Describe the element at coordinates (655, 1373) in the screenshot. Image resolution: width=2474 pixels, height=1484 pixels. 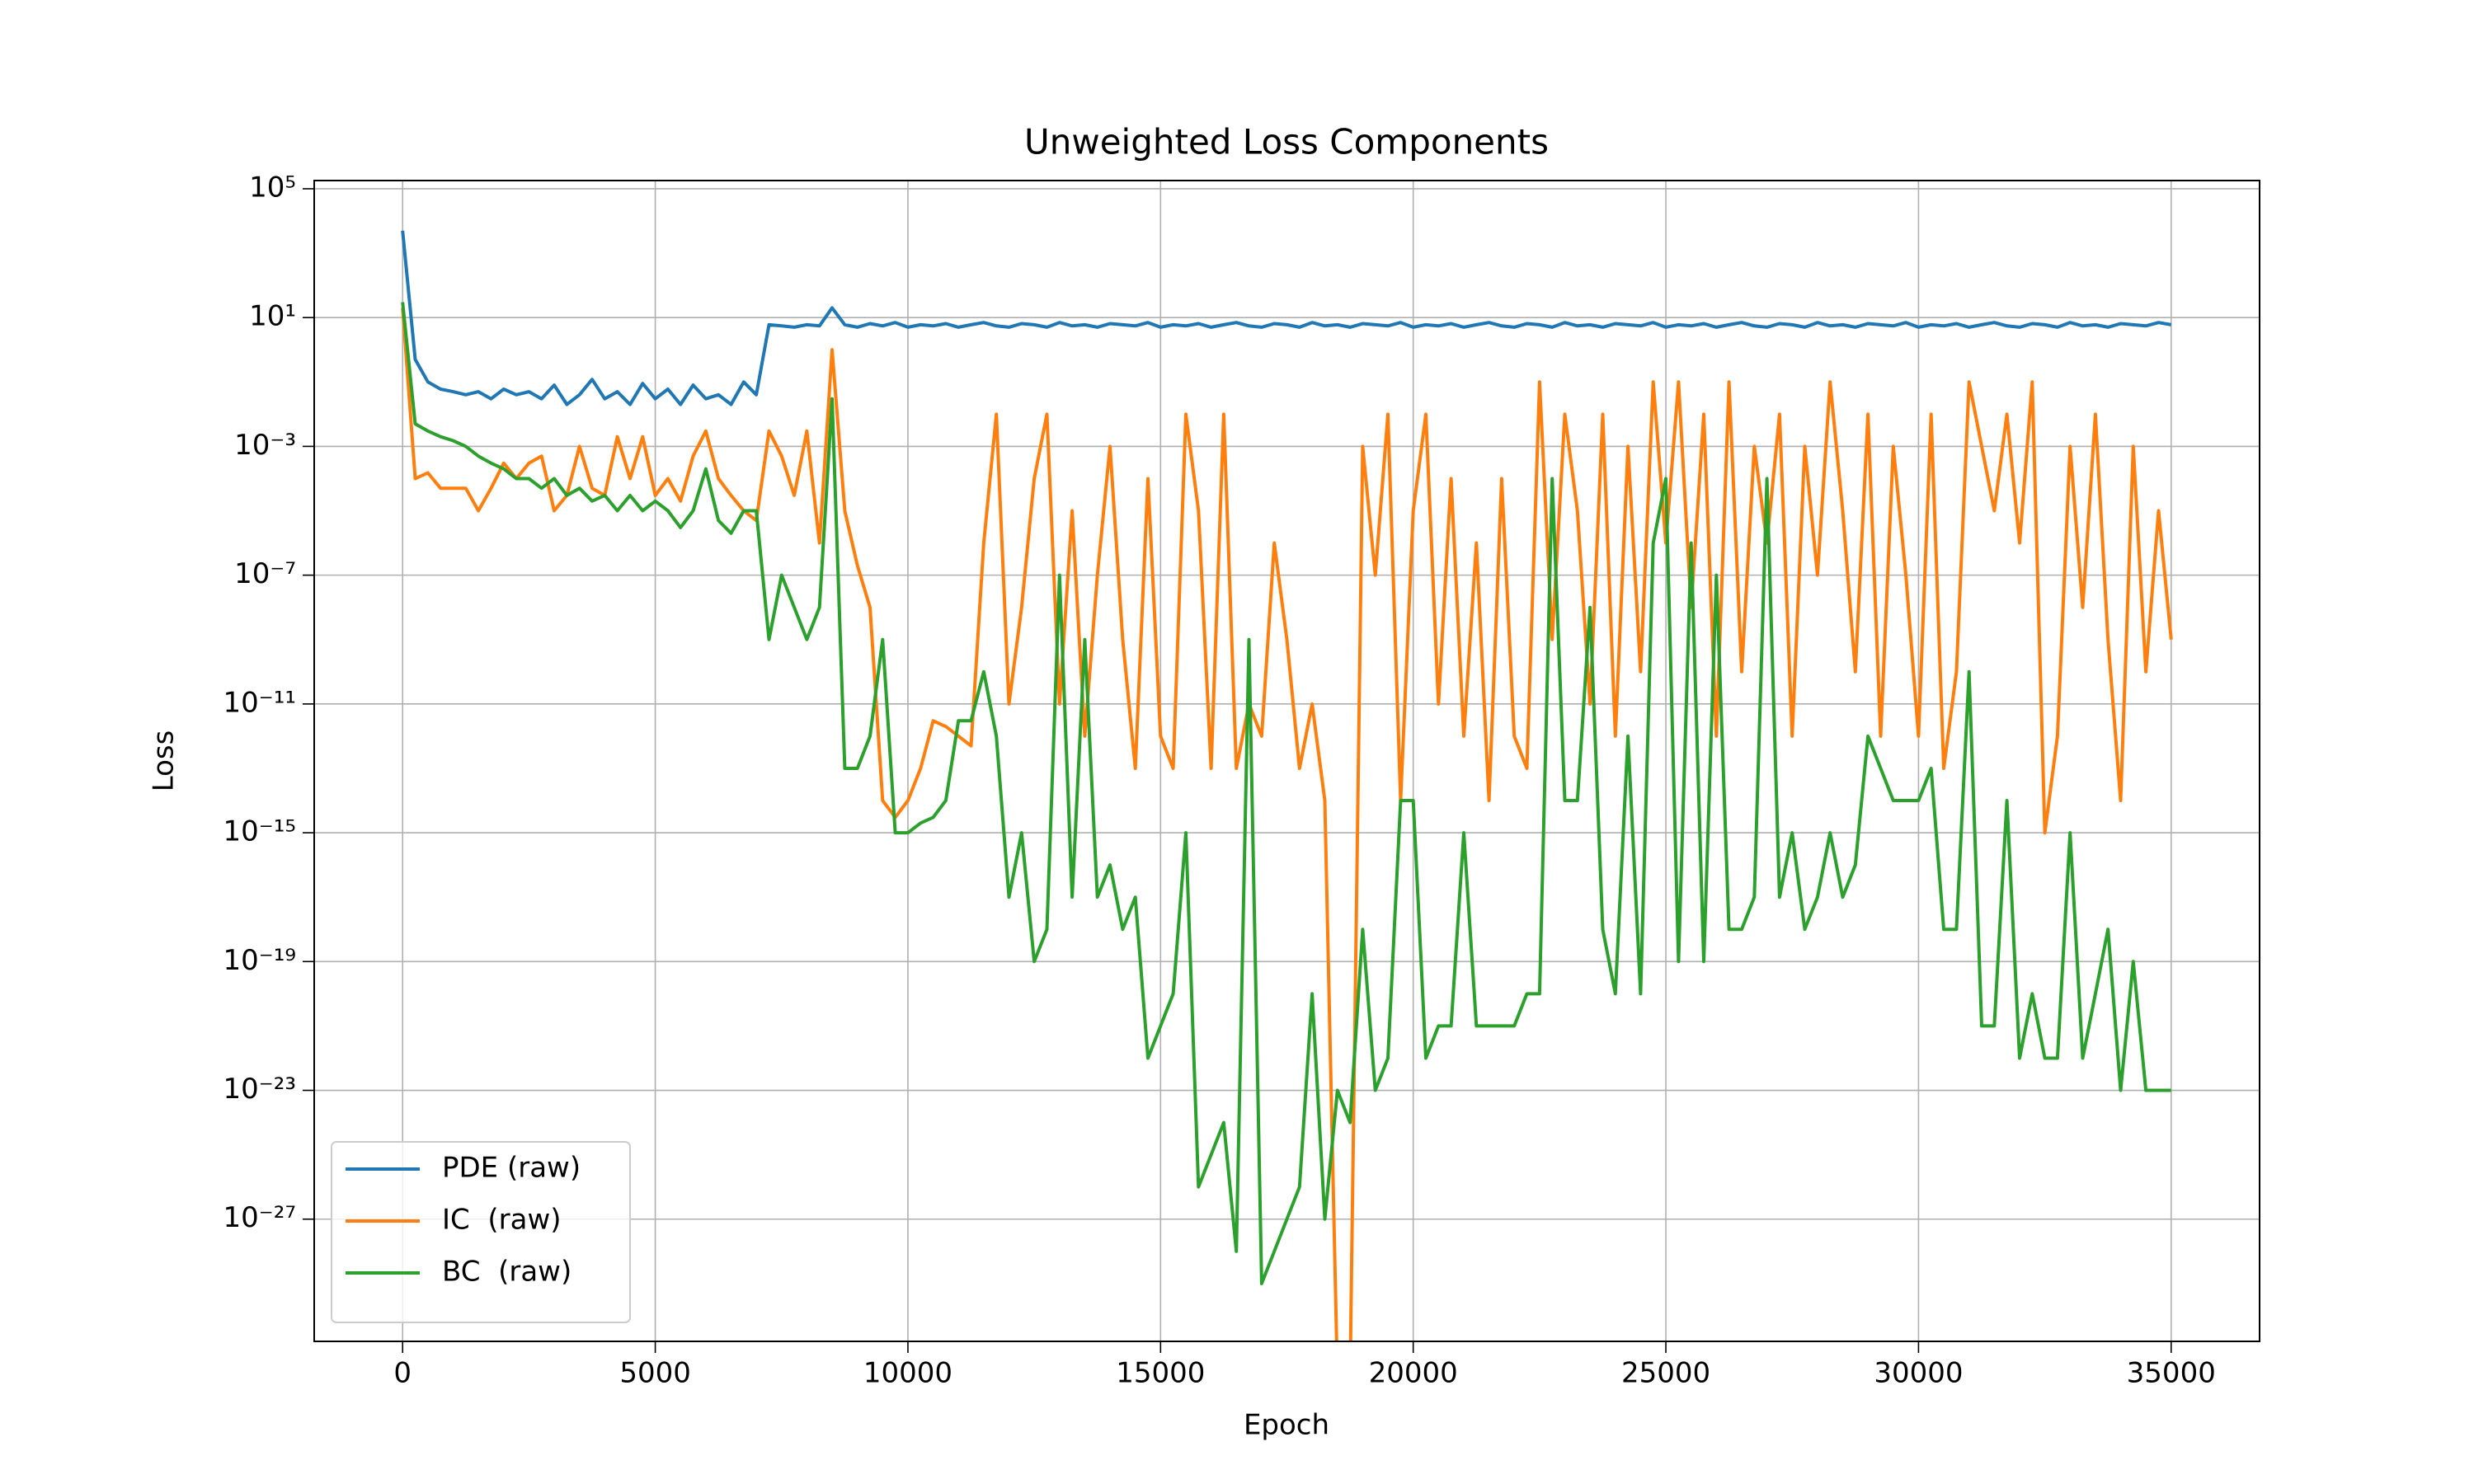
I see `x-tick-label: 5000` at that location.